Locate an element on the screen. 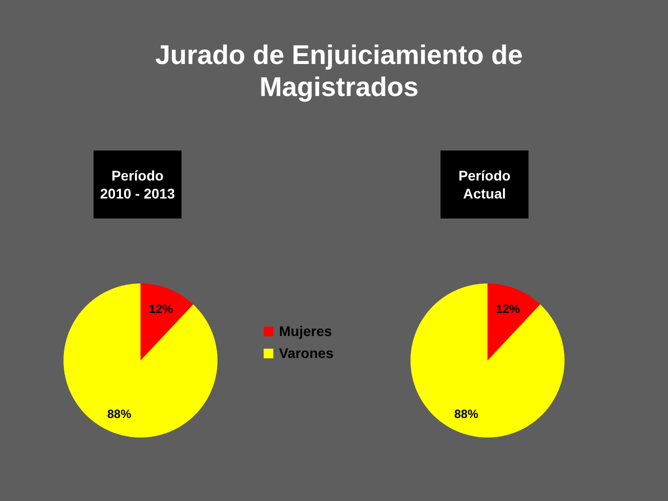 This screenshot has width=668, height=501. chart-subtitle: Período Actual is located at coordinates (484, 185).